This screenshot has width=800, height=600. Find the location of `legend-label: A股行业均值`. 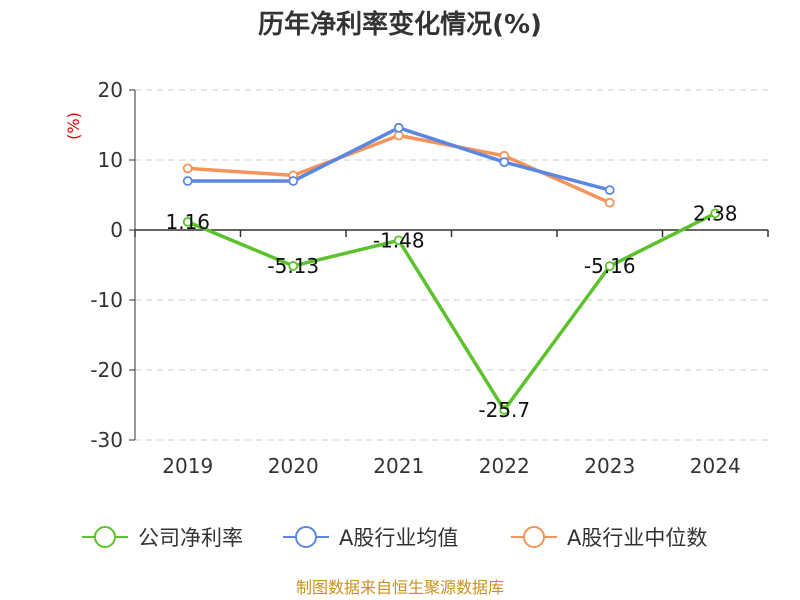

legend-label: A股行业均值 is located at coordinates (398, 538).